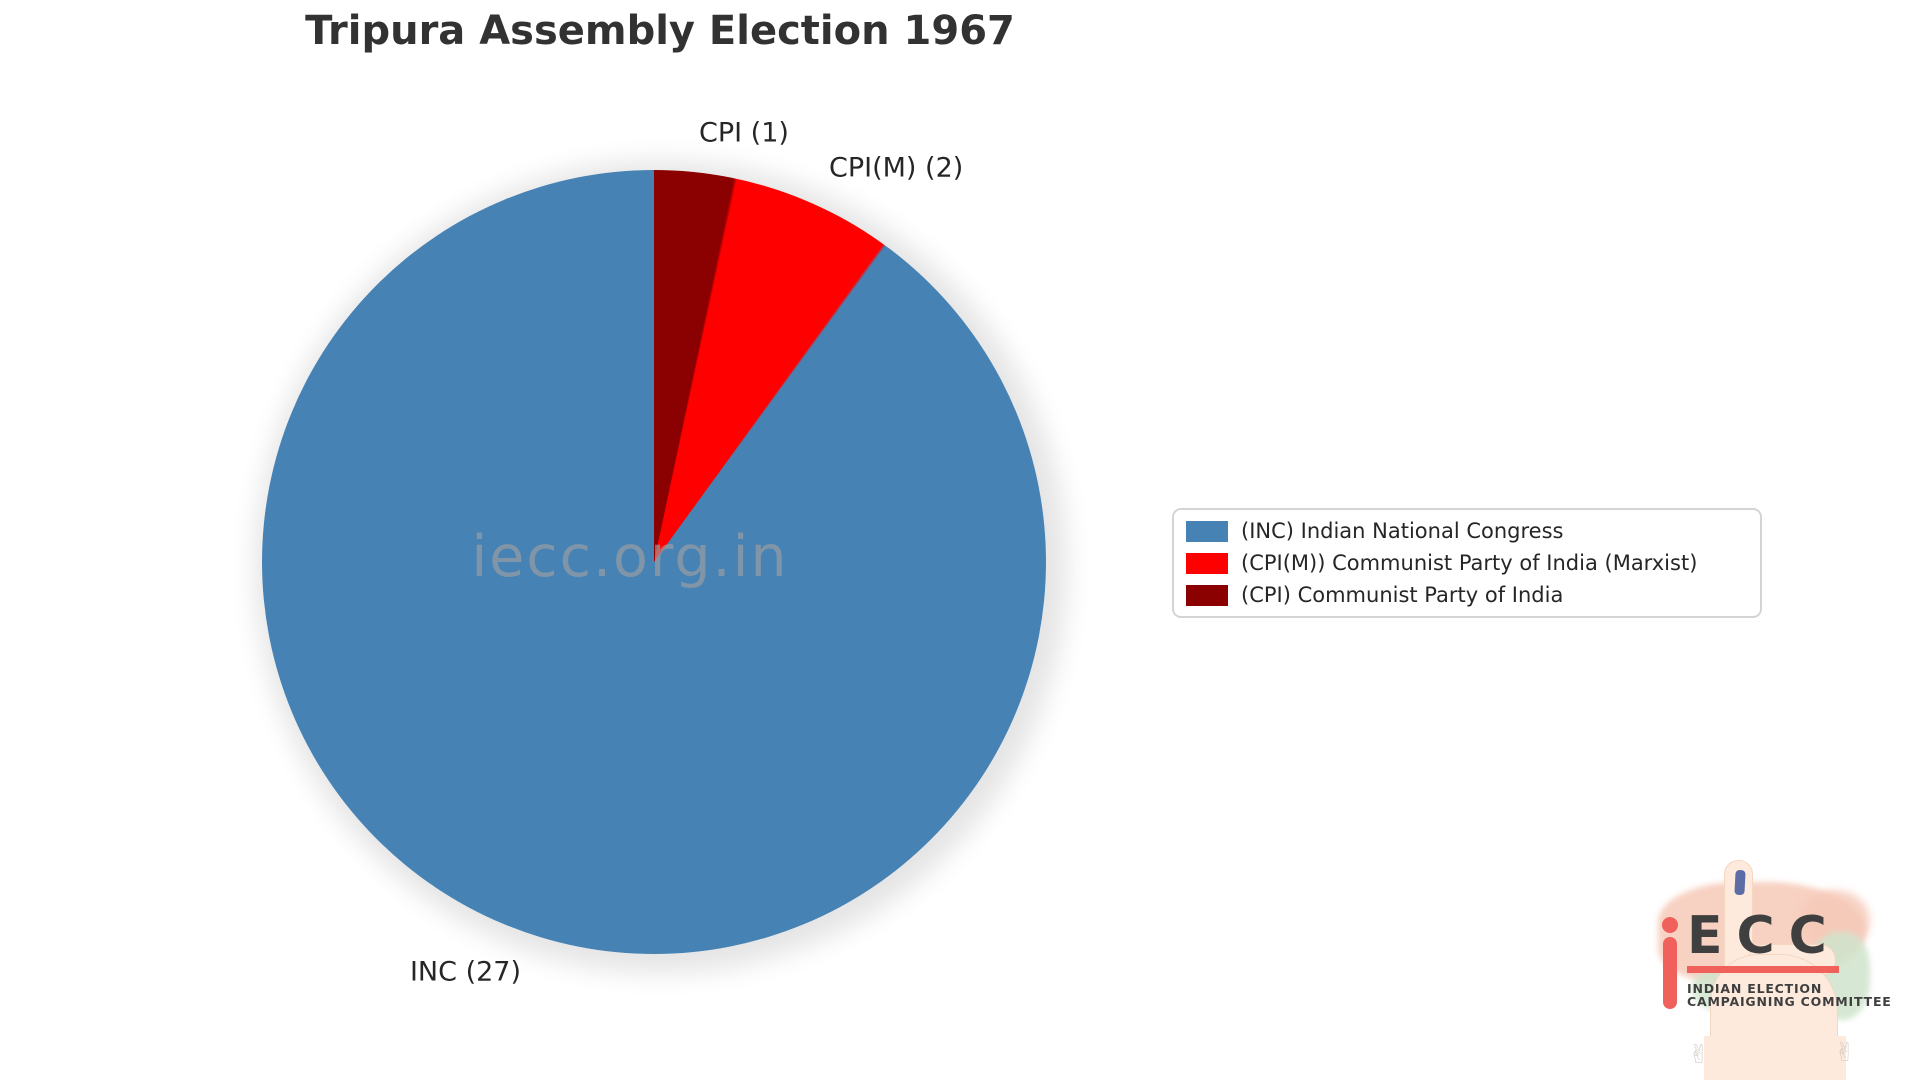 Image resolution: width=1920 pixels, height=1080 pixels. Describe the element at coordinates (1755, 988) in the screenshot. I see `logo-subtitle-line1: INDIAN ELECTION` at that location.